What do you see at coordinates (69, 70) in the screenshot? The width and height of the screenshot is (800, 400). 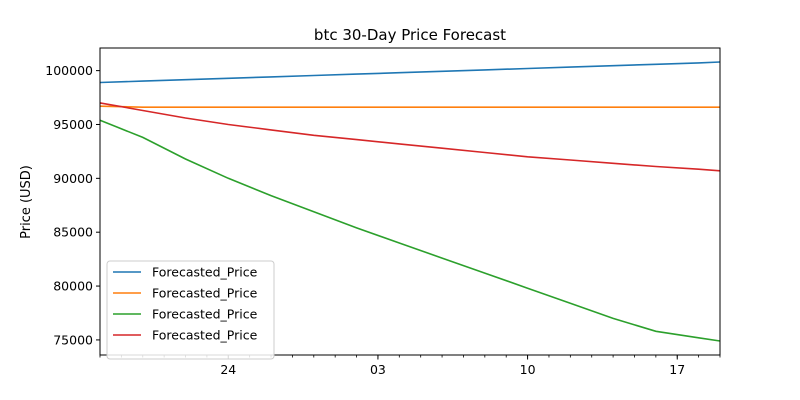 I see `y-tick-label: 100000` at bounding box center [69, 70].